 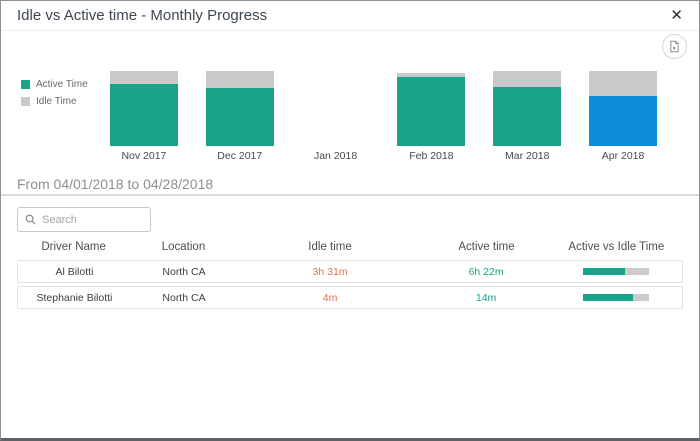 What do you see at coordinates (431, 156) in the screenshot?
I see `bar-category-label: Feb 2018` at bounding box center [431, 156].